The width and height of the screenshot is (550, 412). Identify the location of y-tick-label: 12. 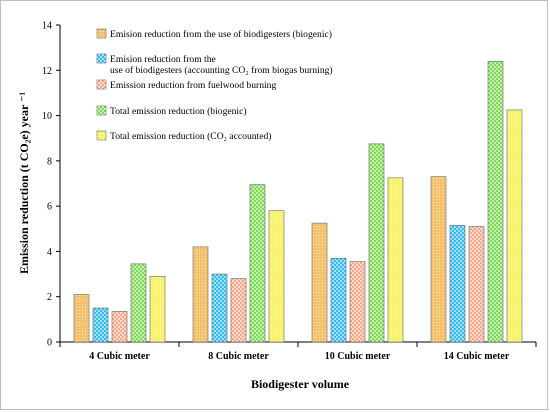
(47, 71).